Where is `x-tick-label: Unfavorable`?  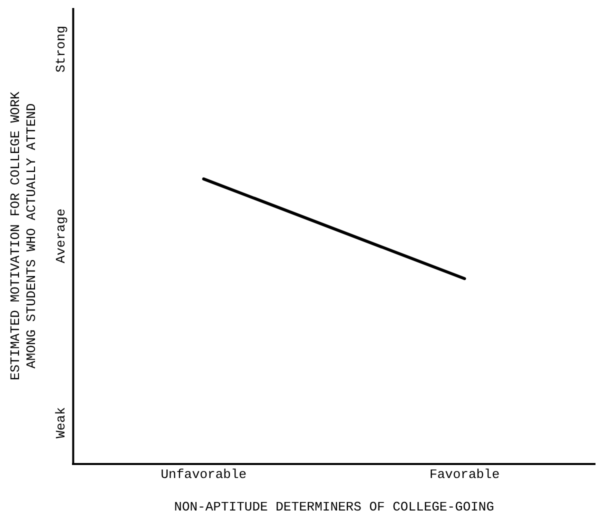
x-tick-label: Unfavorable is located at coordinates (203, 474).